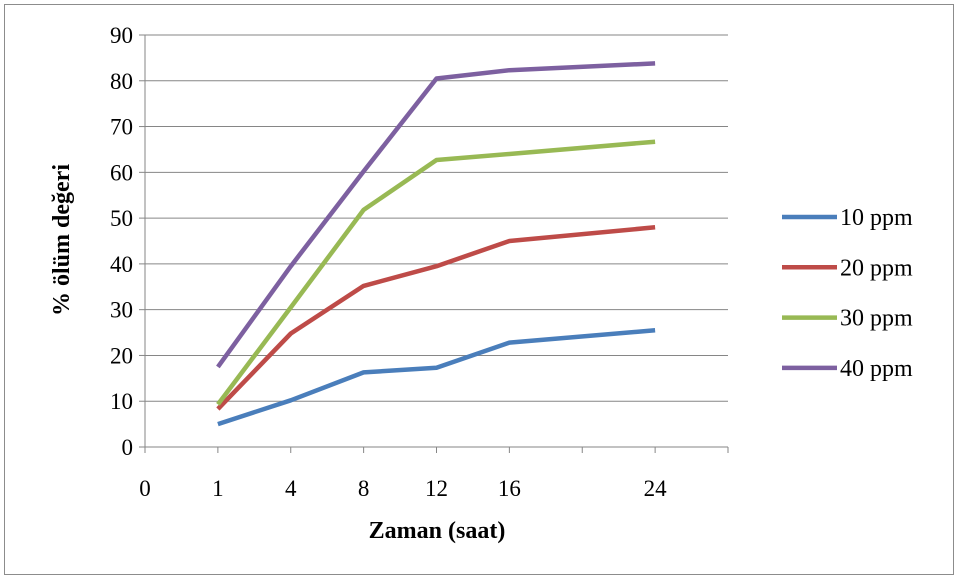 The image size is (958, 579). What do you see at coordinates (509, 488) in the screenshot?
I see `x-tick-label: 16` at bounding box center [509, 488].